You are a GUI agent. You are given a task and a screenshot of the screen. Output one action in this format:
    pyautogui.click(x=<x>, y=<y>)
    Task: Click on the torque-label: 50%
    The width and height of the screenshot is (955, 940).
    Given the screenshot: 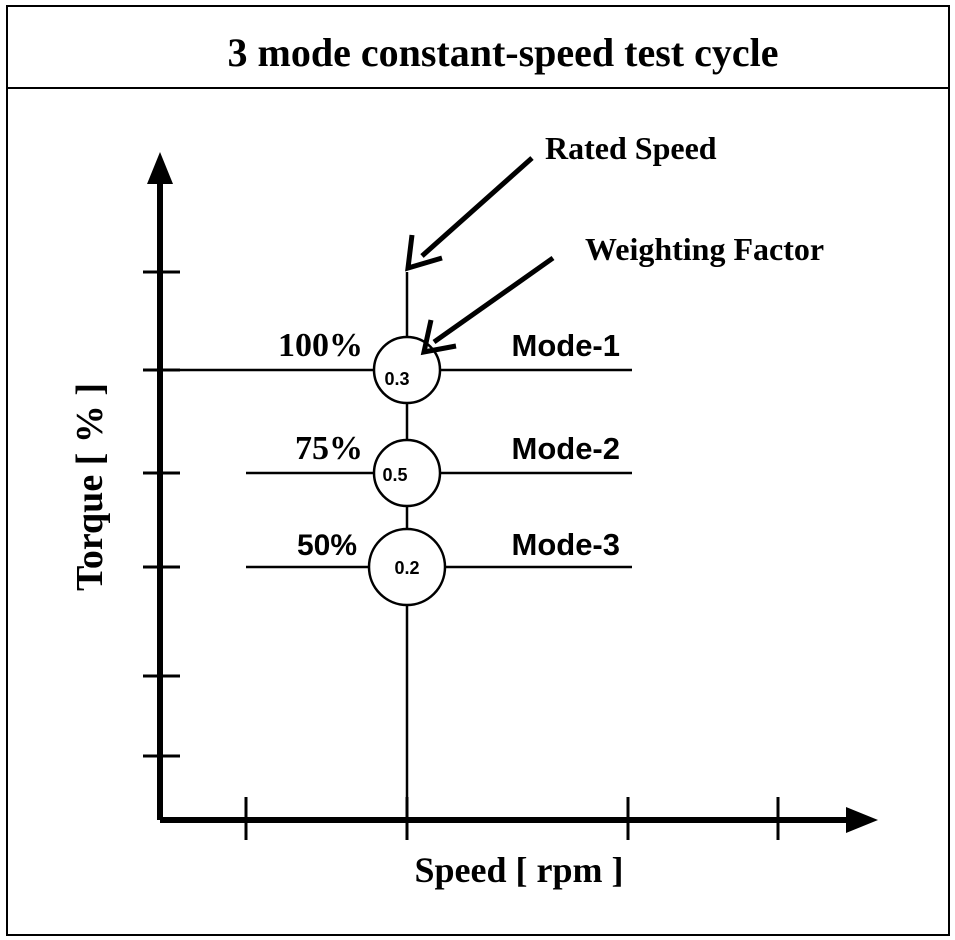 What is the action you would take?
    pyautogui.click(x=327, y=545)
    